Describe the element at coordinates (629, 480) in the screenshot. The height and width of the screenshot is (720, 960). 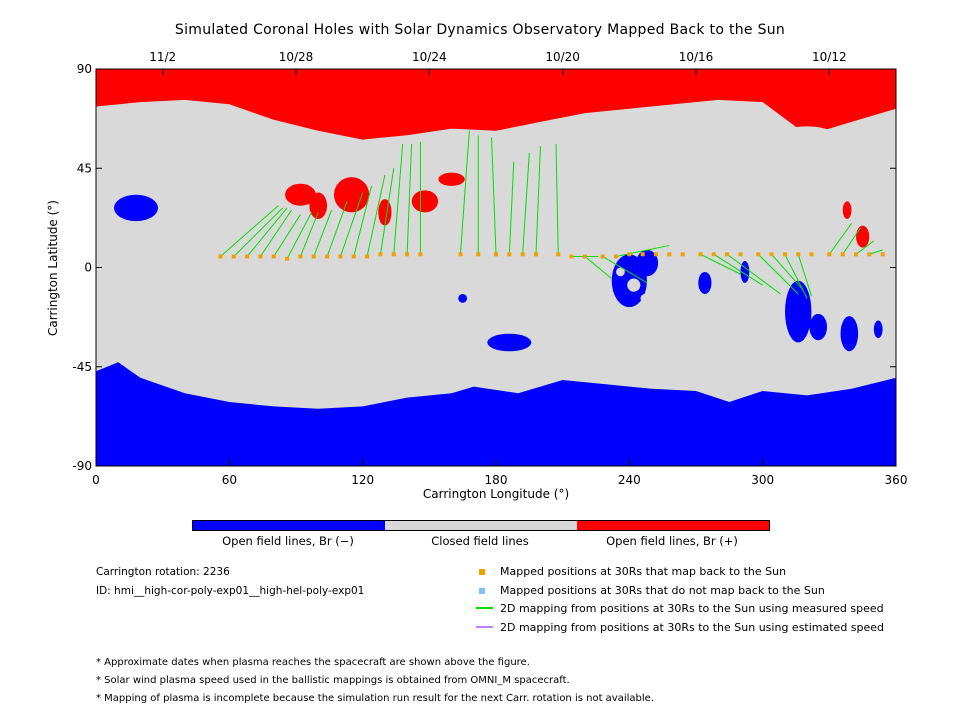
I see `x-tick-label: 240` at that location.